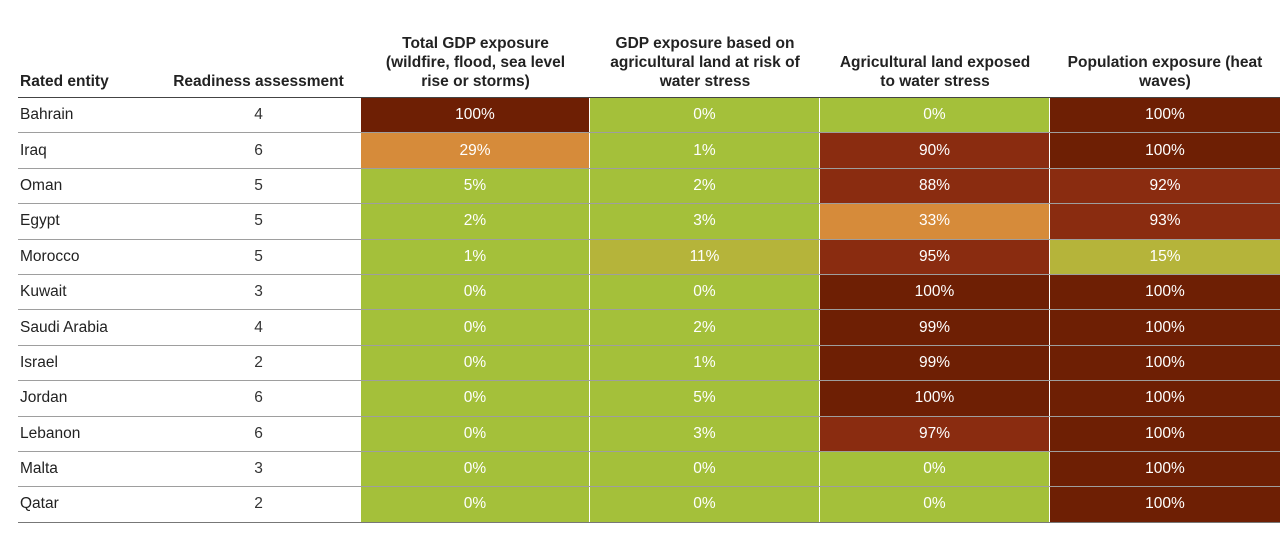 The height and width of the screenshot is (555, 1280). I want to click on heat-cell: 90%, so click(935, 150).